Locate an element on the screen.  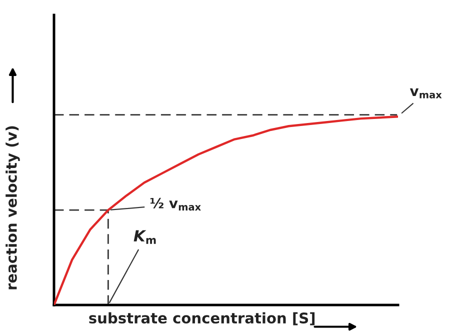
y-axis-title: reaction velocity (v) is located at coordinates (13, 208).